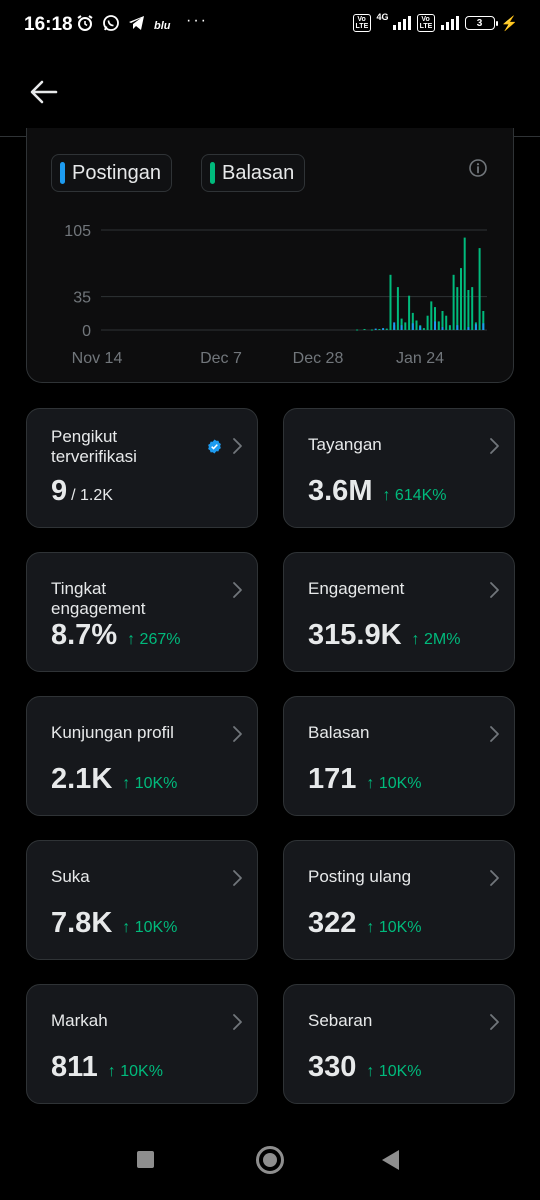 This screenshot has height=1200, width=540. I want to click on volte-icon: Vo LTE, so click(361, 23).